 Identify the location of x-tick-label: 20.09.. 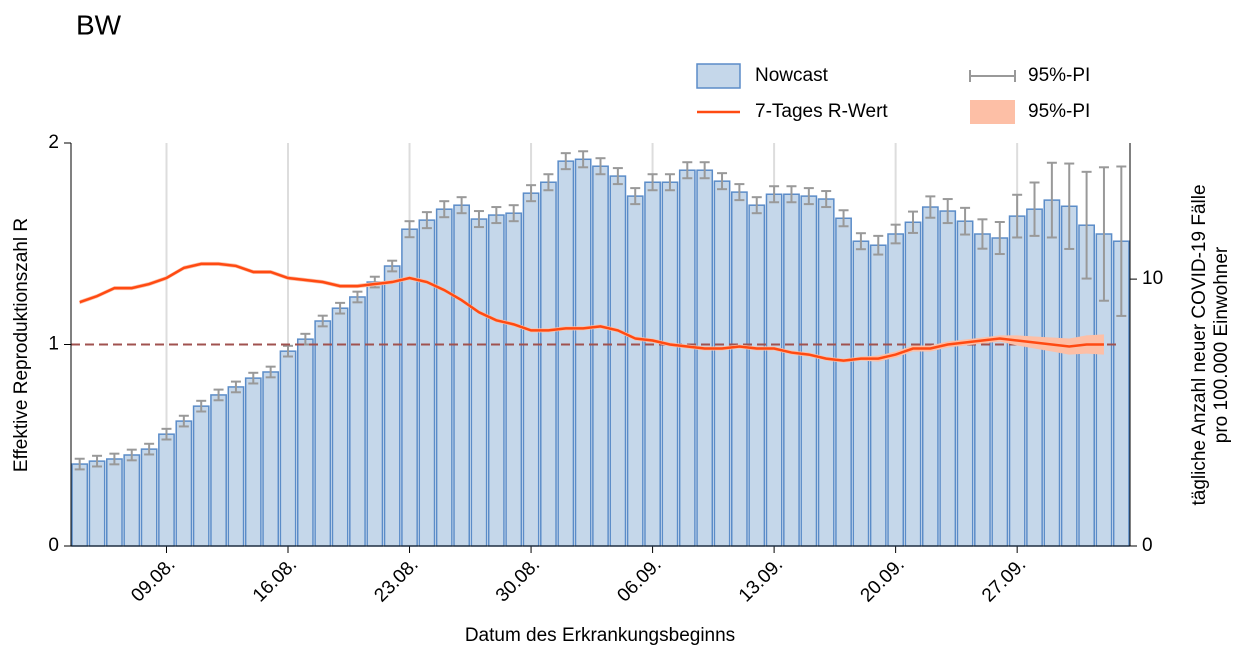
(883, 580).